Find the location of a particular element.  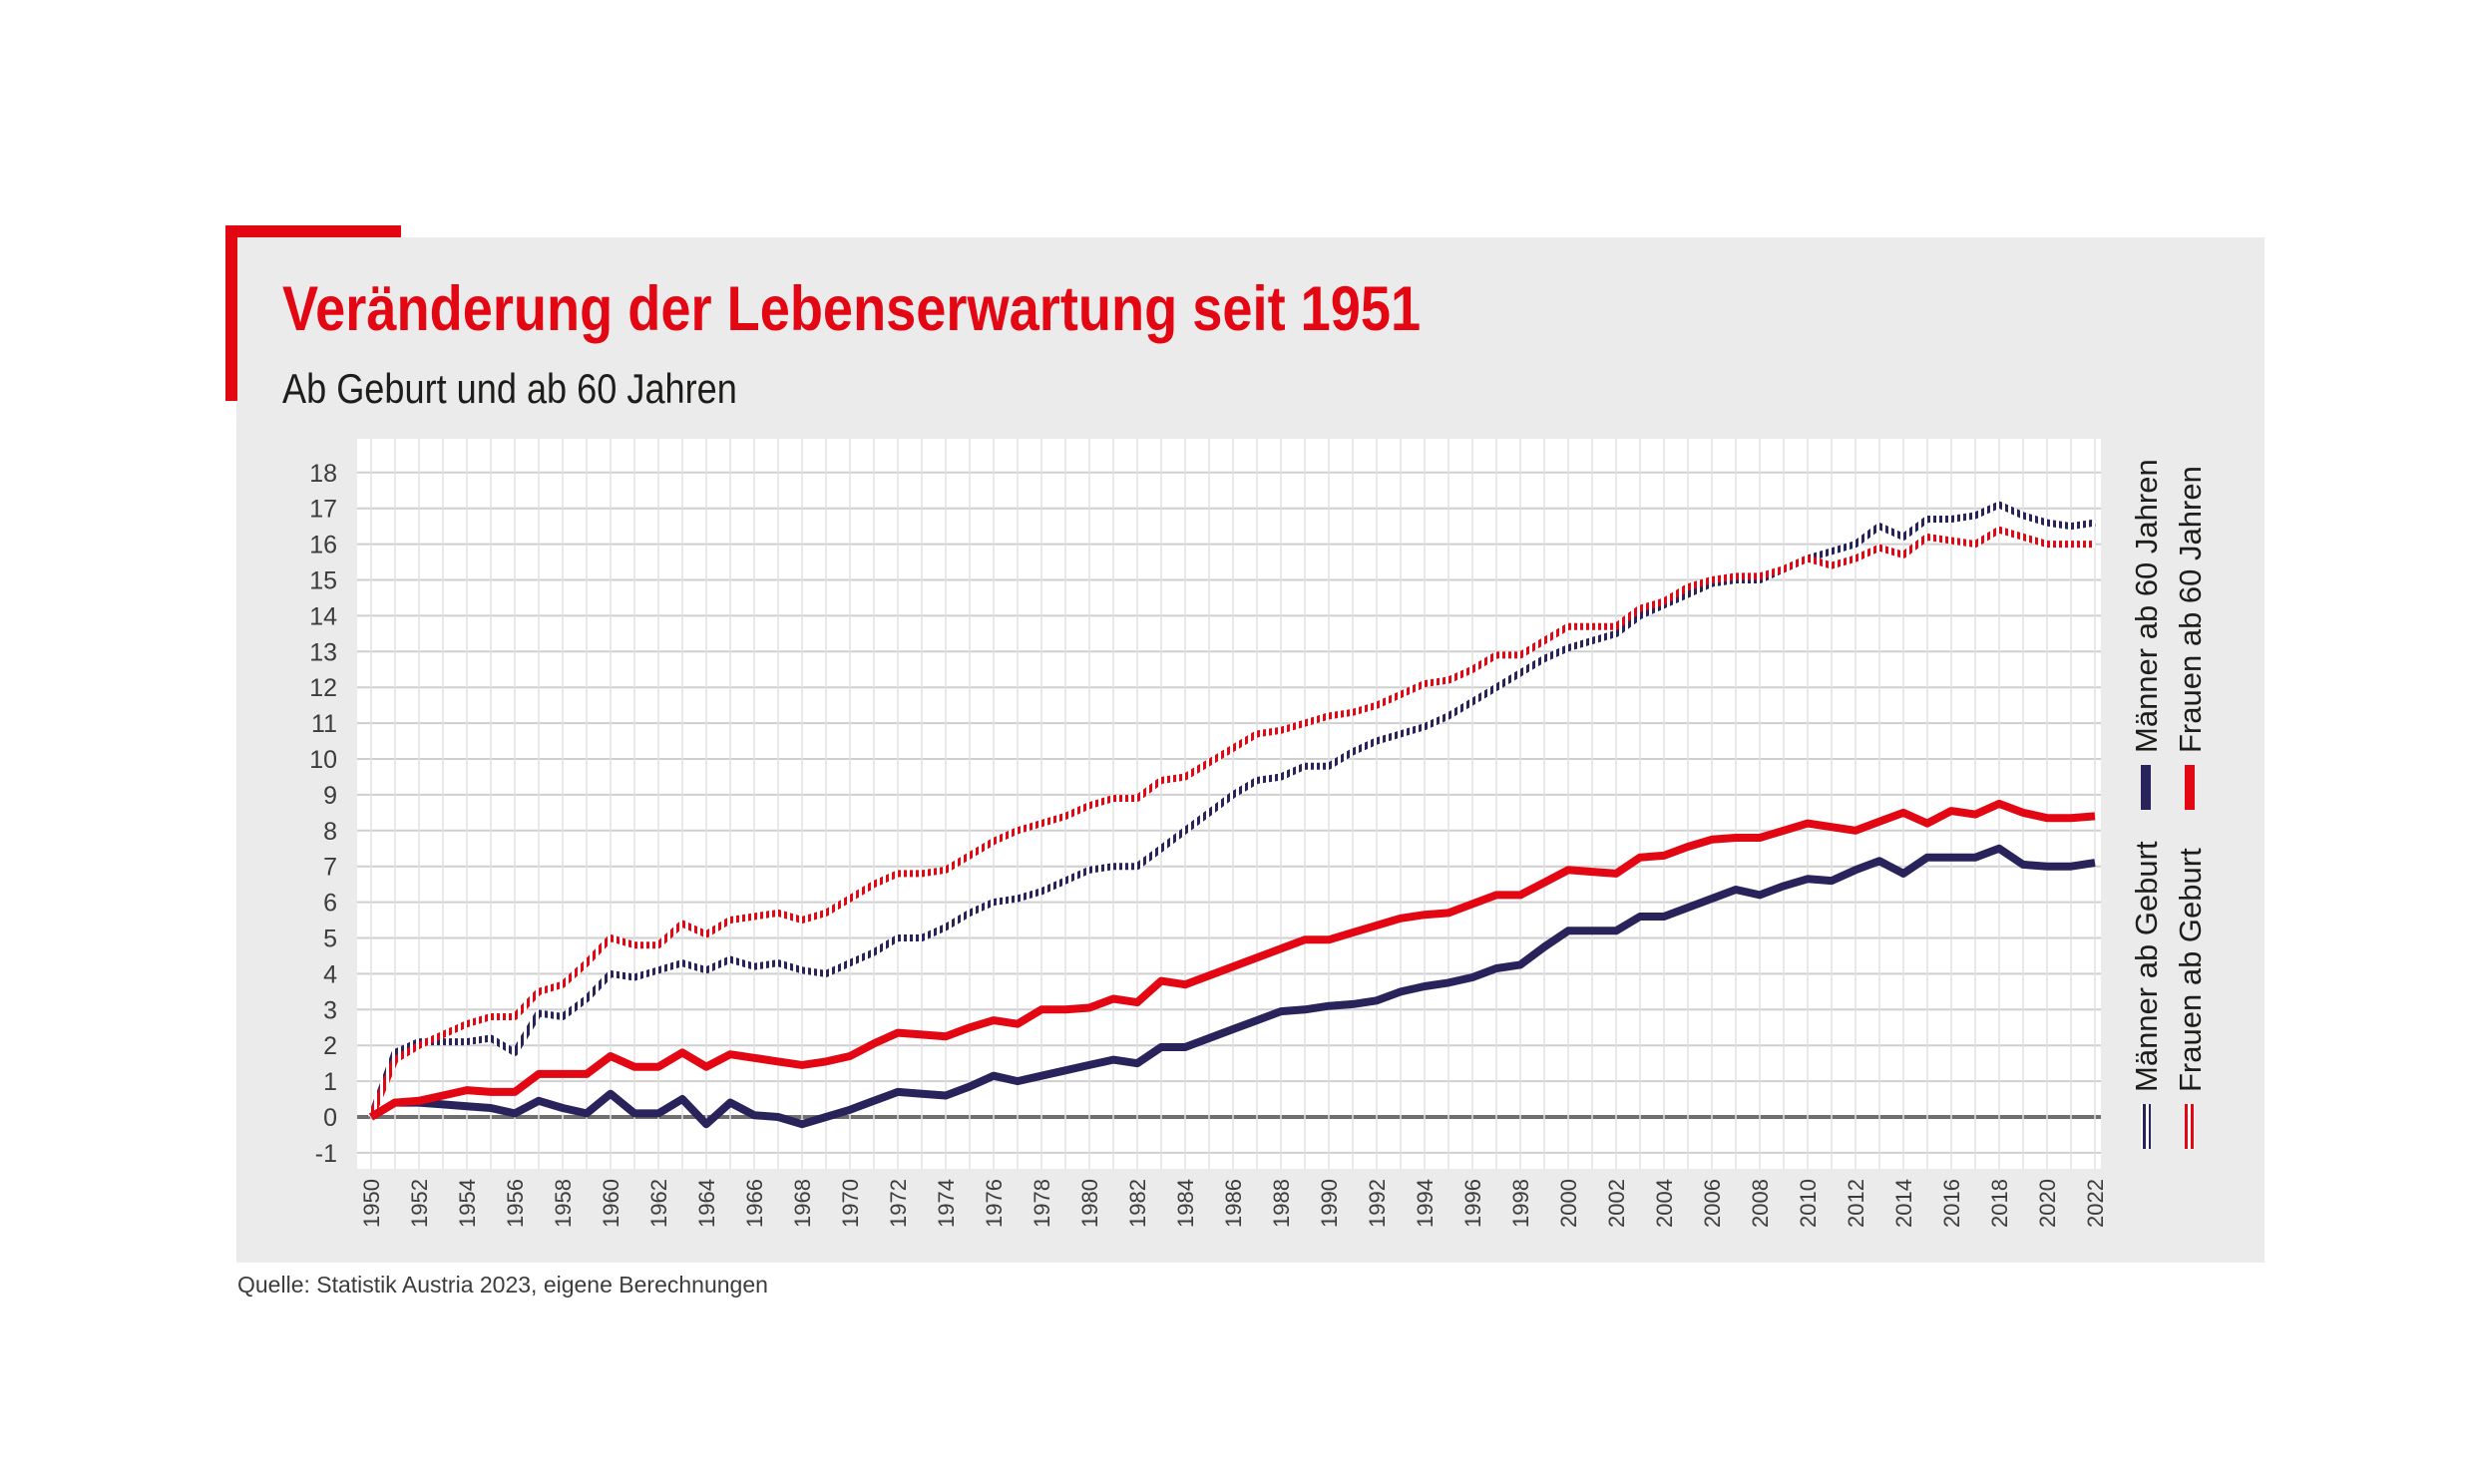

x-tick-label: 1972 is located at coordinates (898, 1203).